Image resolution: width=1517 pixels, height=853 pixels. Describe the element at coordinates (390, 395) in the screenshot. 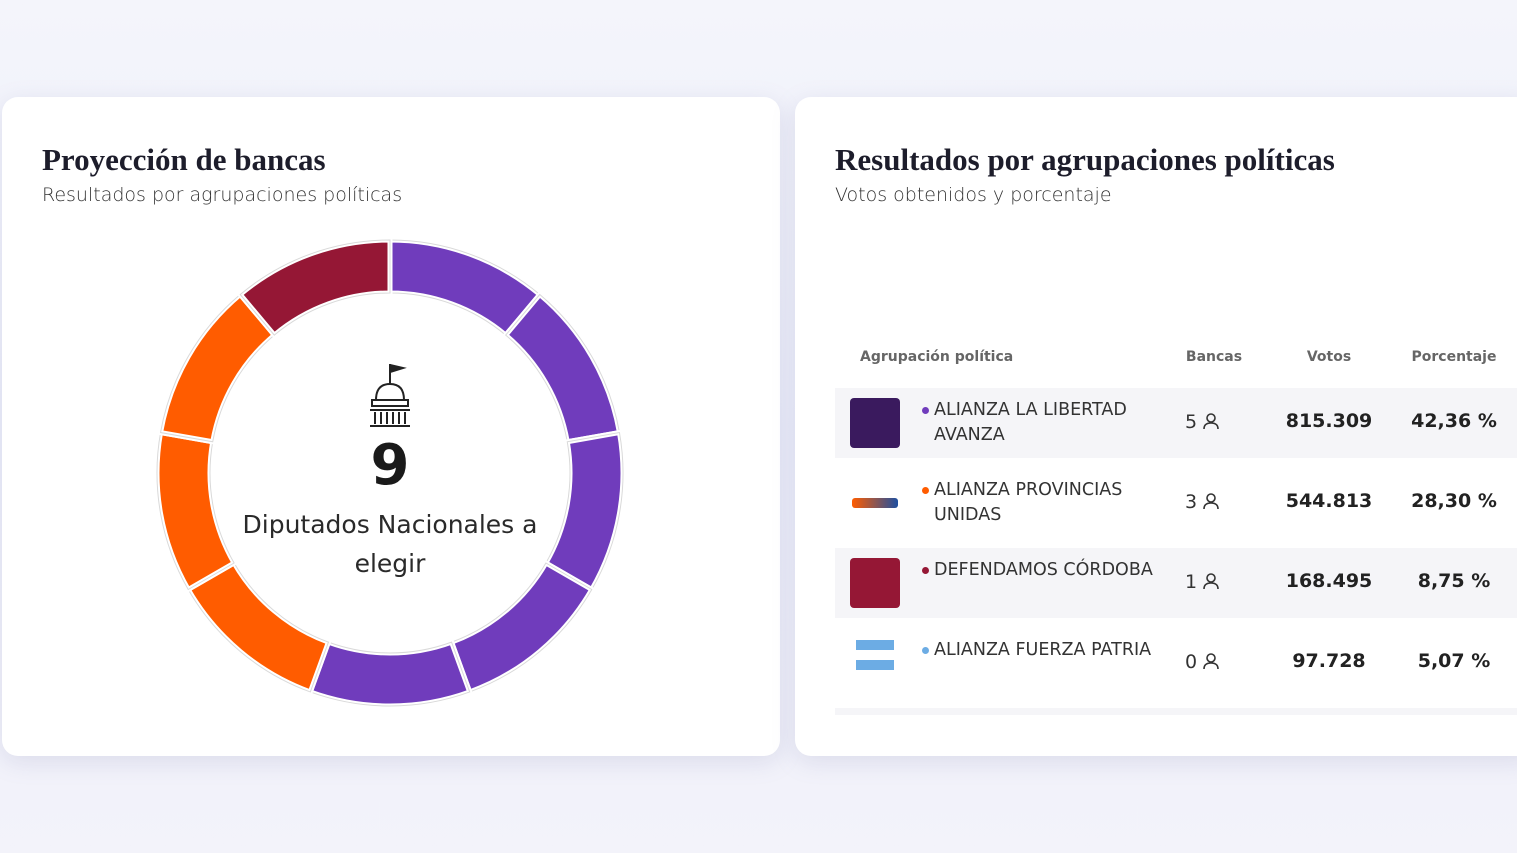

I see `capitol-icon` at that location.